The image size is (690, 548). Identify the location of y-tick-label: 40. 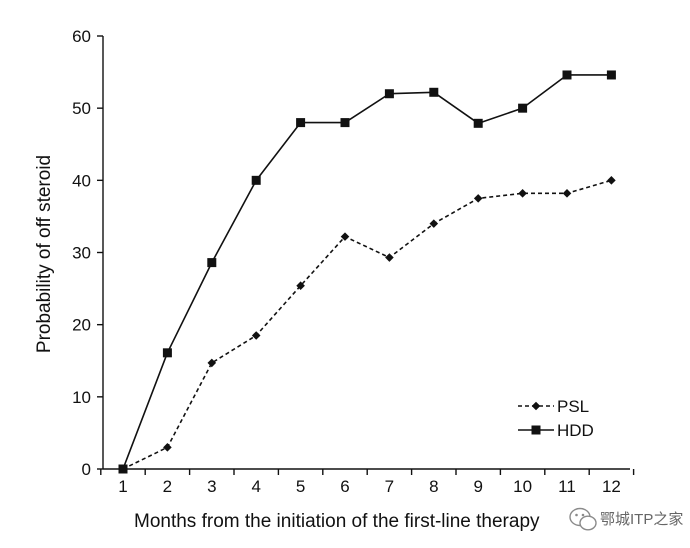
(81, 180).